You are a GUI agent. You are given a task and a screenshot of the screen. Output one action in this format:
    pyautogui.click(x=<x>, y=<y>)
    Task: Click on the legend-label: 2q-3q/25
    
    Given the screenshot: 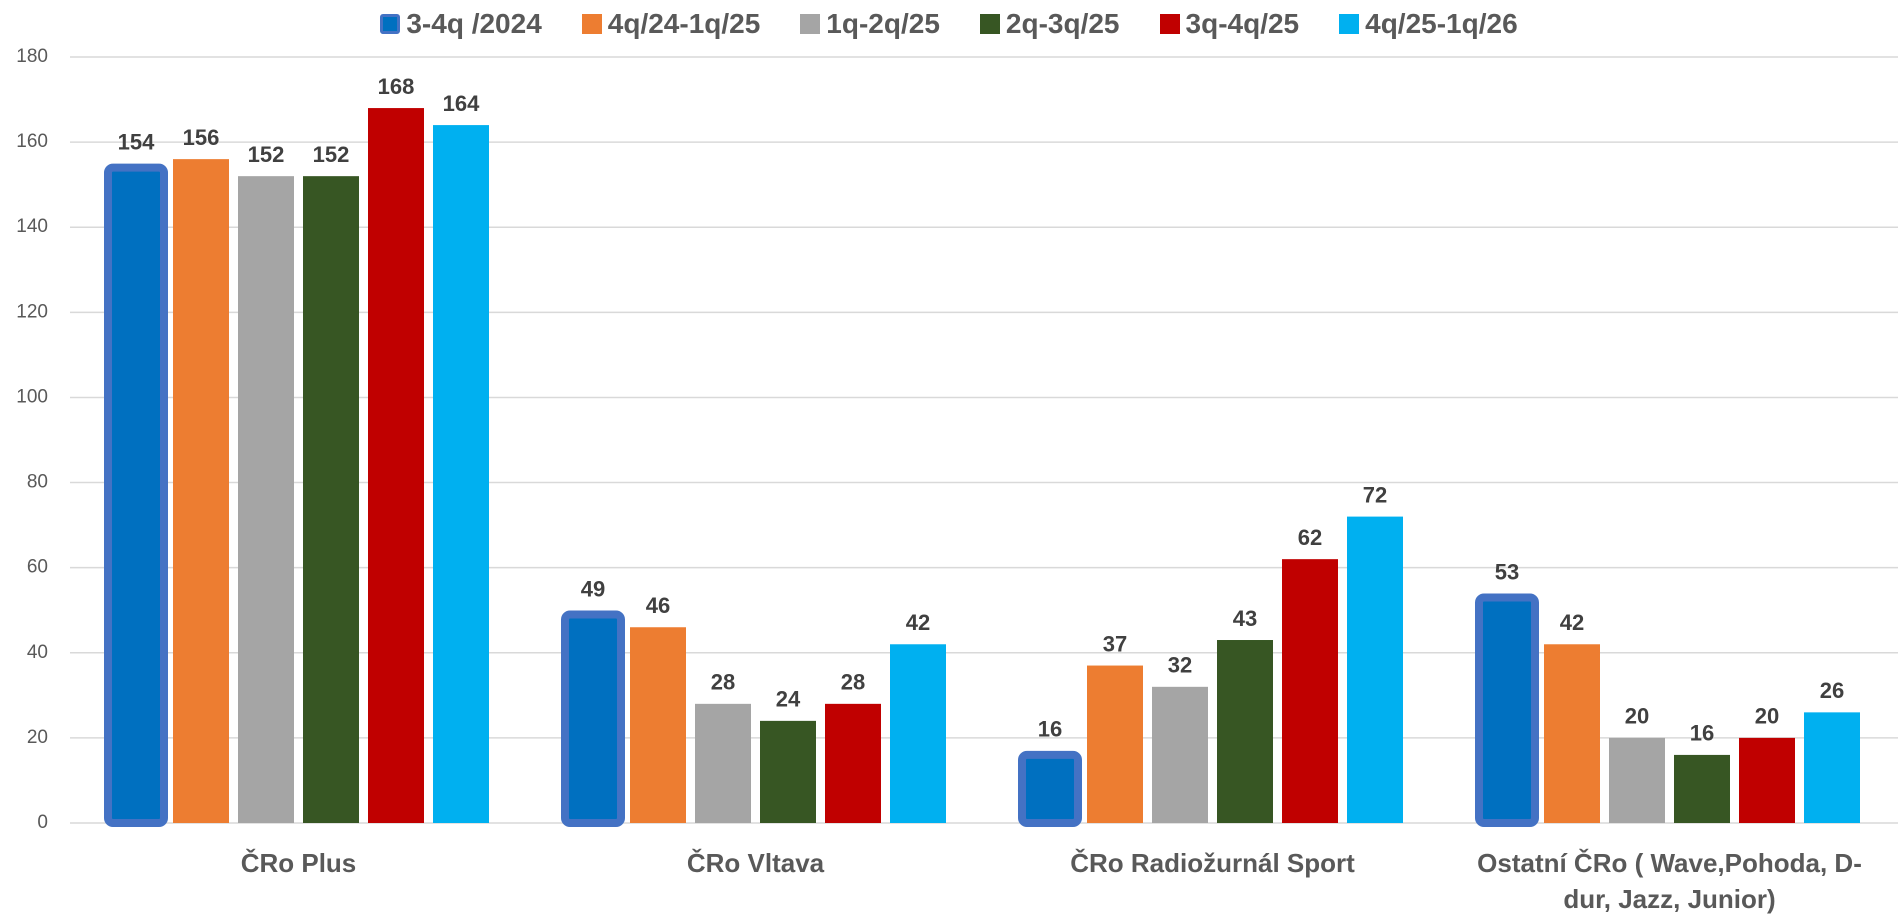 What is the action you would take?
    pyautogui.click(x=1062, y=23)
    